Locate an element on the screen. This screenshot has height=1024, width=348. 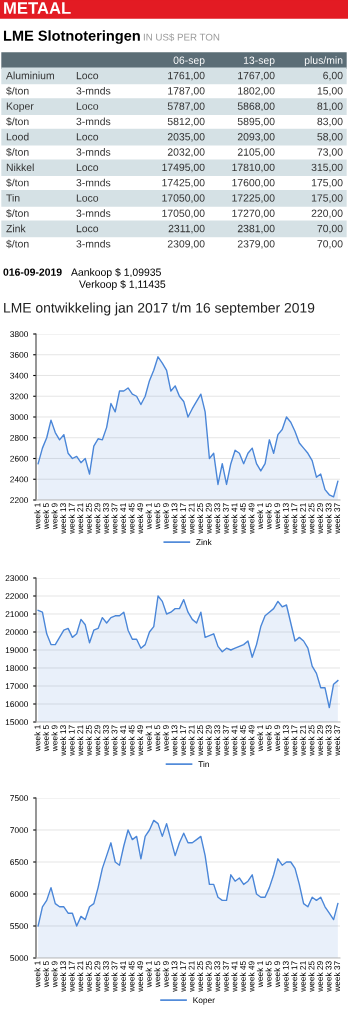
text: IN US$ PER TON is located at coordinates (181, 37).